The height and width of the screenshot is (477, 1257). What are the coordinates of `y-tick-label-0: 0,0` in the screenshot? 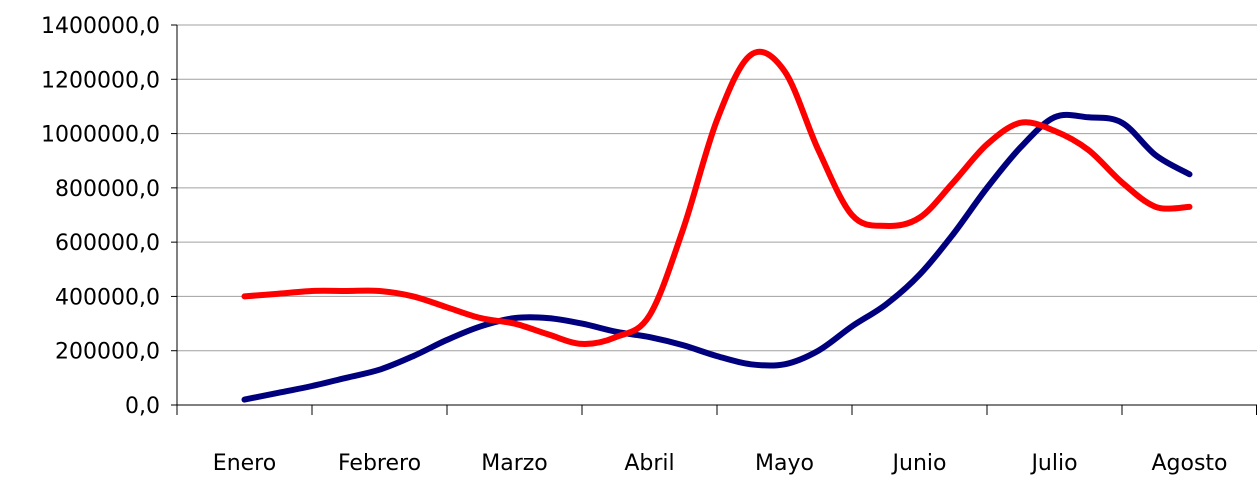 It's located at (142, 406).